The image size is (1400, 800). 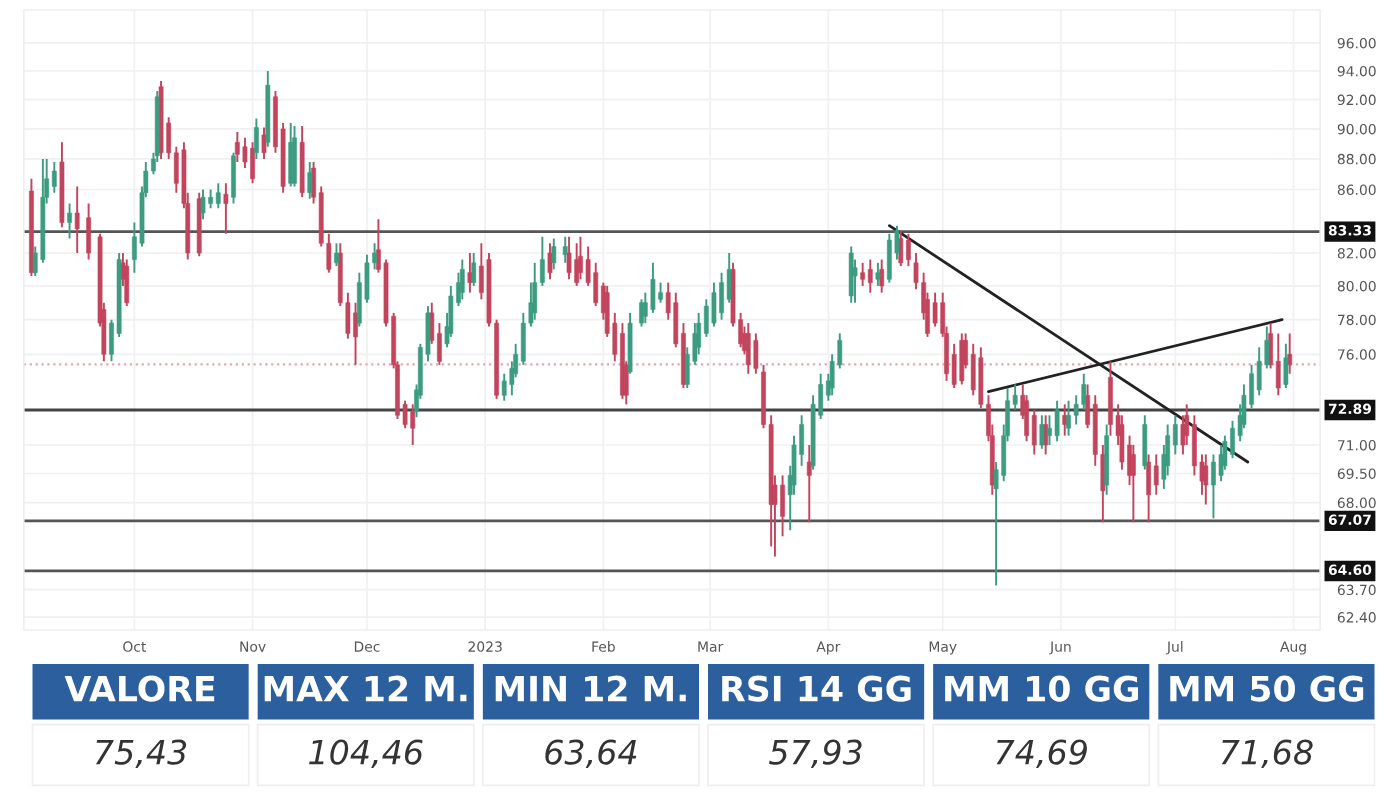 What do you see at coordinates (1041, 688) in the screenshot?
I see `category-label: MM 10 GG` at bounding box center [1041, 688].